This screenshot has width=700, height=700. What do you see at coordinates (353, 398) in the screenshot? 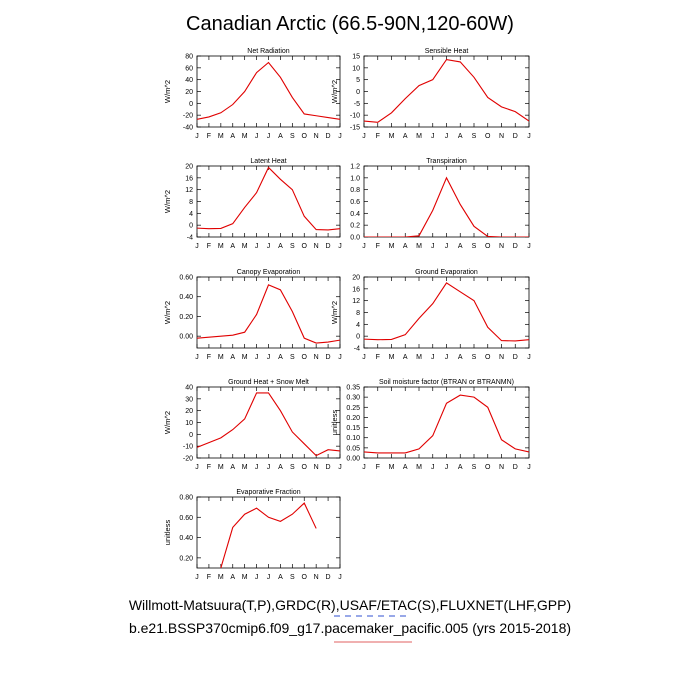
I see `y-tick-label: 0.30` at bounding box center [353, 398].